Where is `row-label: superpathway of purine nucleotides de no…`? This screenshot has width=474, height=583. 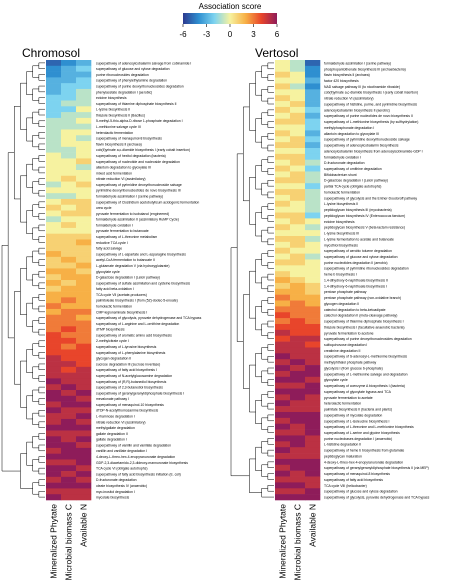
row-label: superpathway of purine nucleotides de no… is located at coordinates (368, 116).